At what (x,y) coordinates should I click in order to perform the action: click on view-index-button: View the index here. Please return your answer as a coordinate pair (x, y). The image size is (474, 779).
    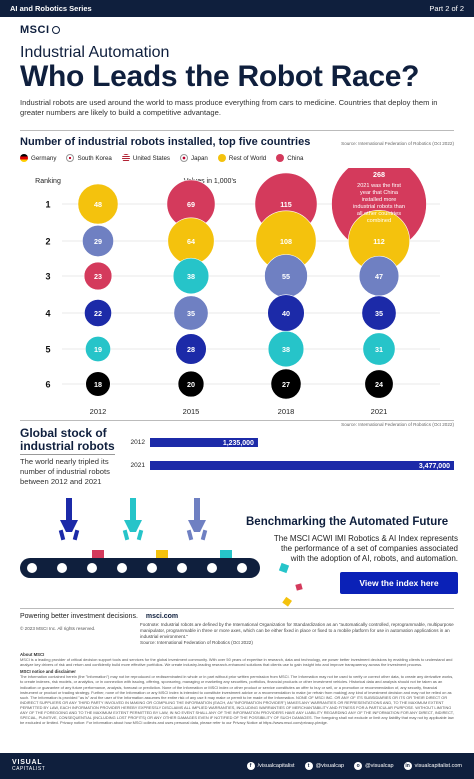
    Looking at the image, I should click on (399, 583).